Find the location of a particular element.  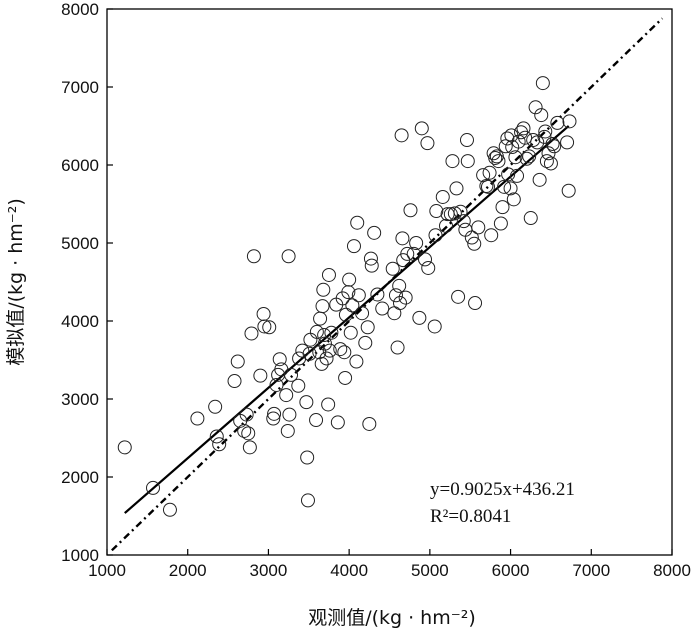

r-squared-annotation: R²=0.8041 is located at coordinates (470, 516).